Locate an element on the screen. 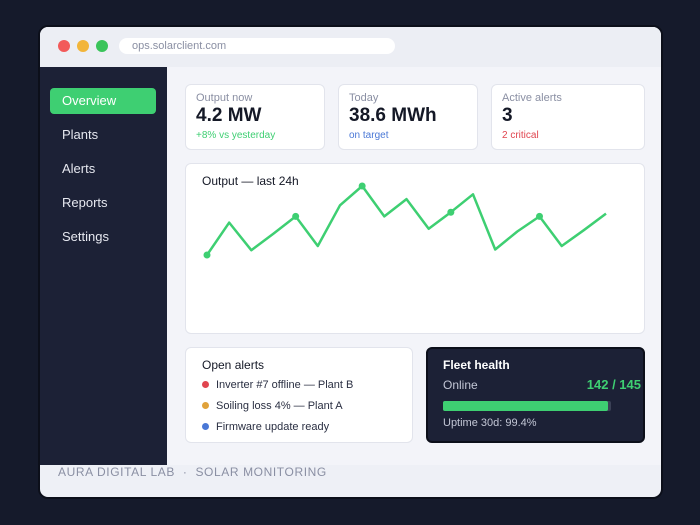  footer: AURA DIGITAL LAB · SOLAR MONITORING is located at coordinates (192, 476).